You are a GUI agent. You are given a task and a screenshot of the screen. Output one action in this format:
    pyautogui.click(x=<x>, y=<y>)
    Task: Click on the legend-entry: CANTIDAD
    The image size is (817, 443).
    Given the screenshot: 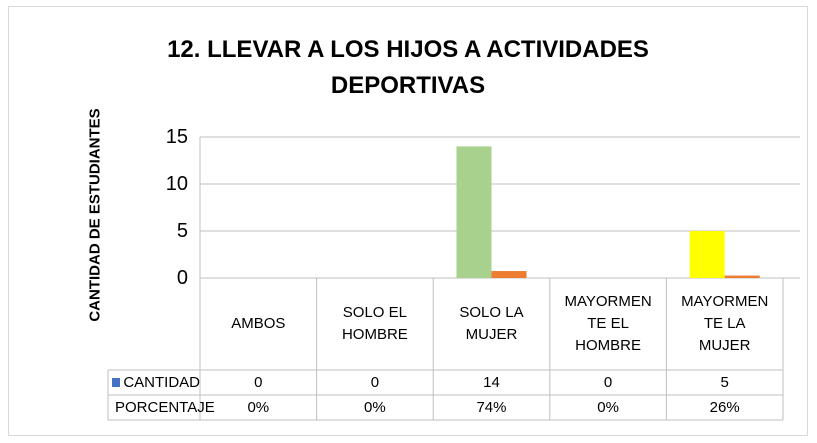 What is the action you would take?
    pyautogui.click(x=156, y=382)
    